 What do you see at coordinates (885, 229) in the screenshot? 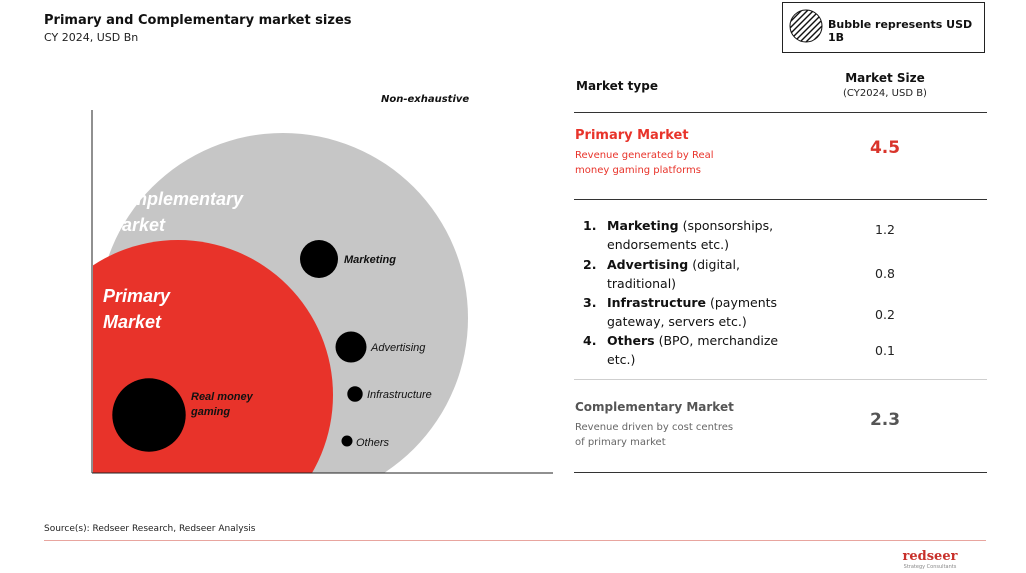
I see `list-item-value: 1.2` at bounding box center [885, 229].